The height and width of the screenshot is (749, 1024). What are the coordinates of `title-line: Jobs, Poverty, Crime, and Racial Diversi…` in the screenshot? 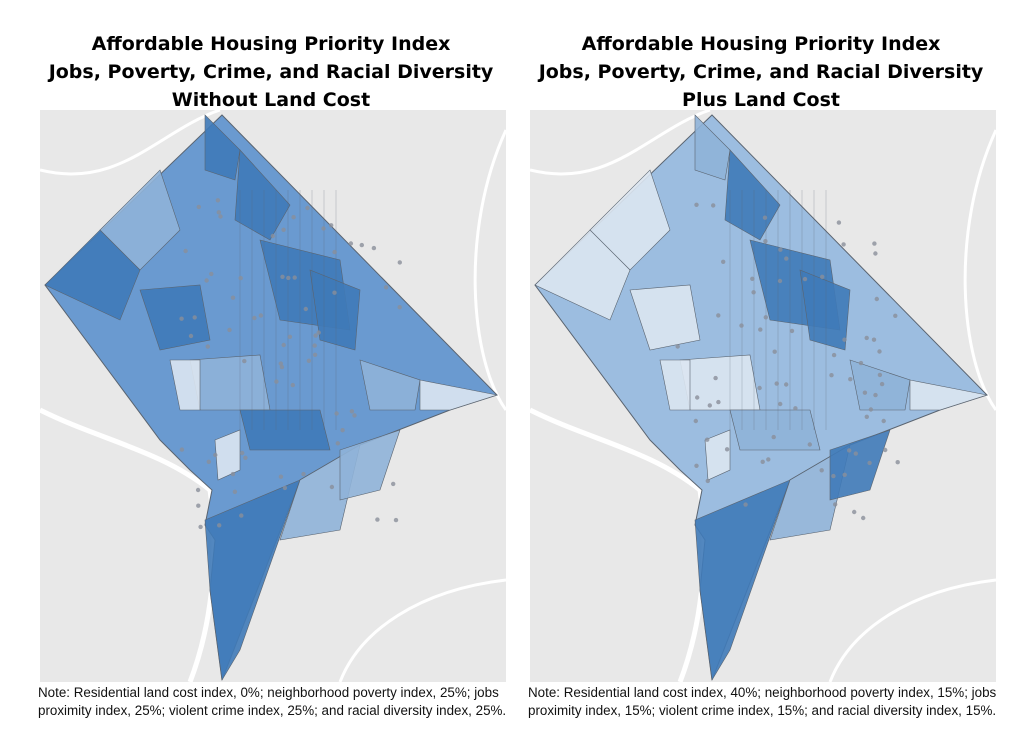 It's located at (271, 72).